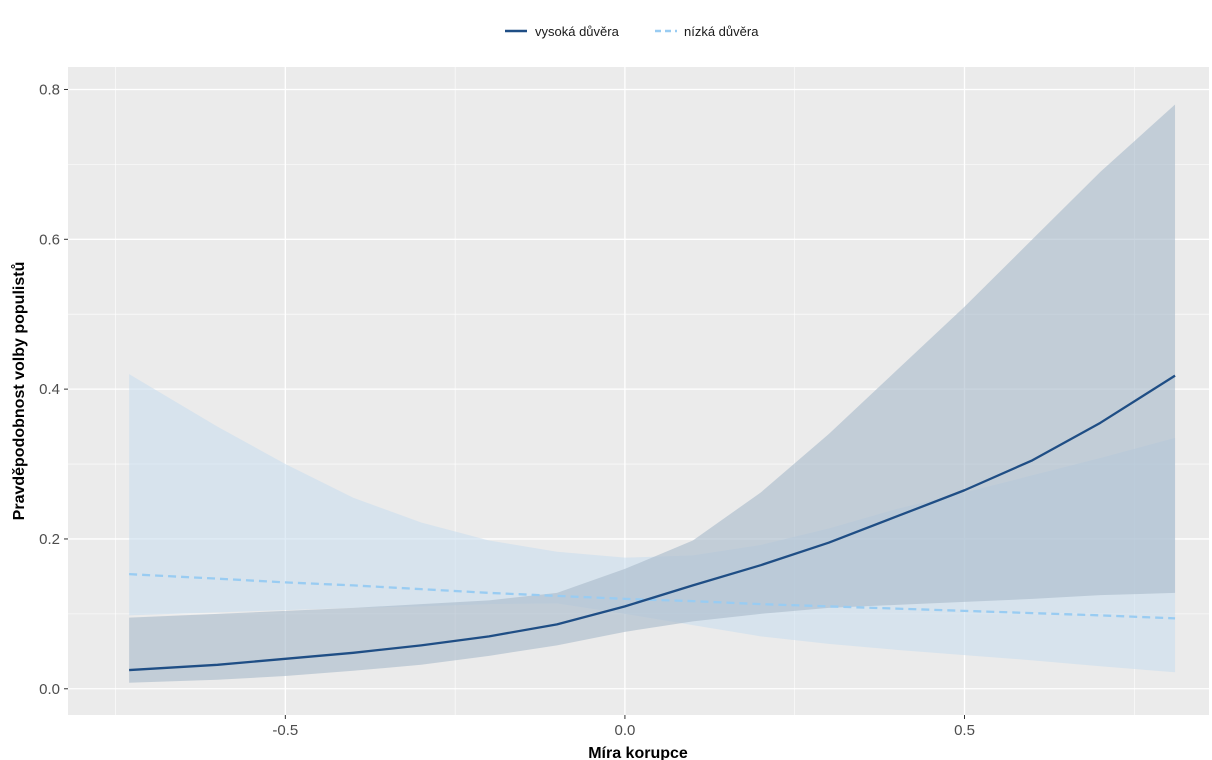 The width and height of the screenshot is (1212, 760). What do you see at coordinates (49, 89) in the screenshot?
I see `y-tick-label-4: 0.8` at bounding box center [49, 89].